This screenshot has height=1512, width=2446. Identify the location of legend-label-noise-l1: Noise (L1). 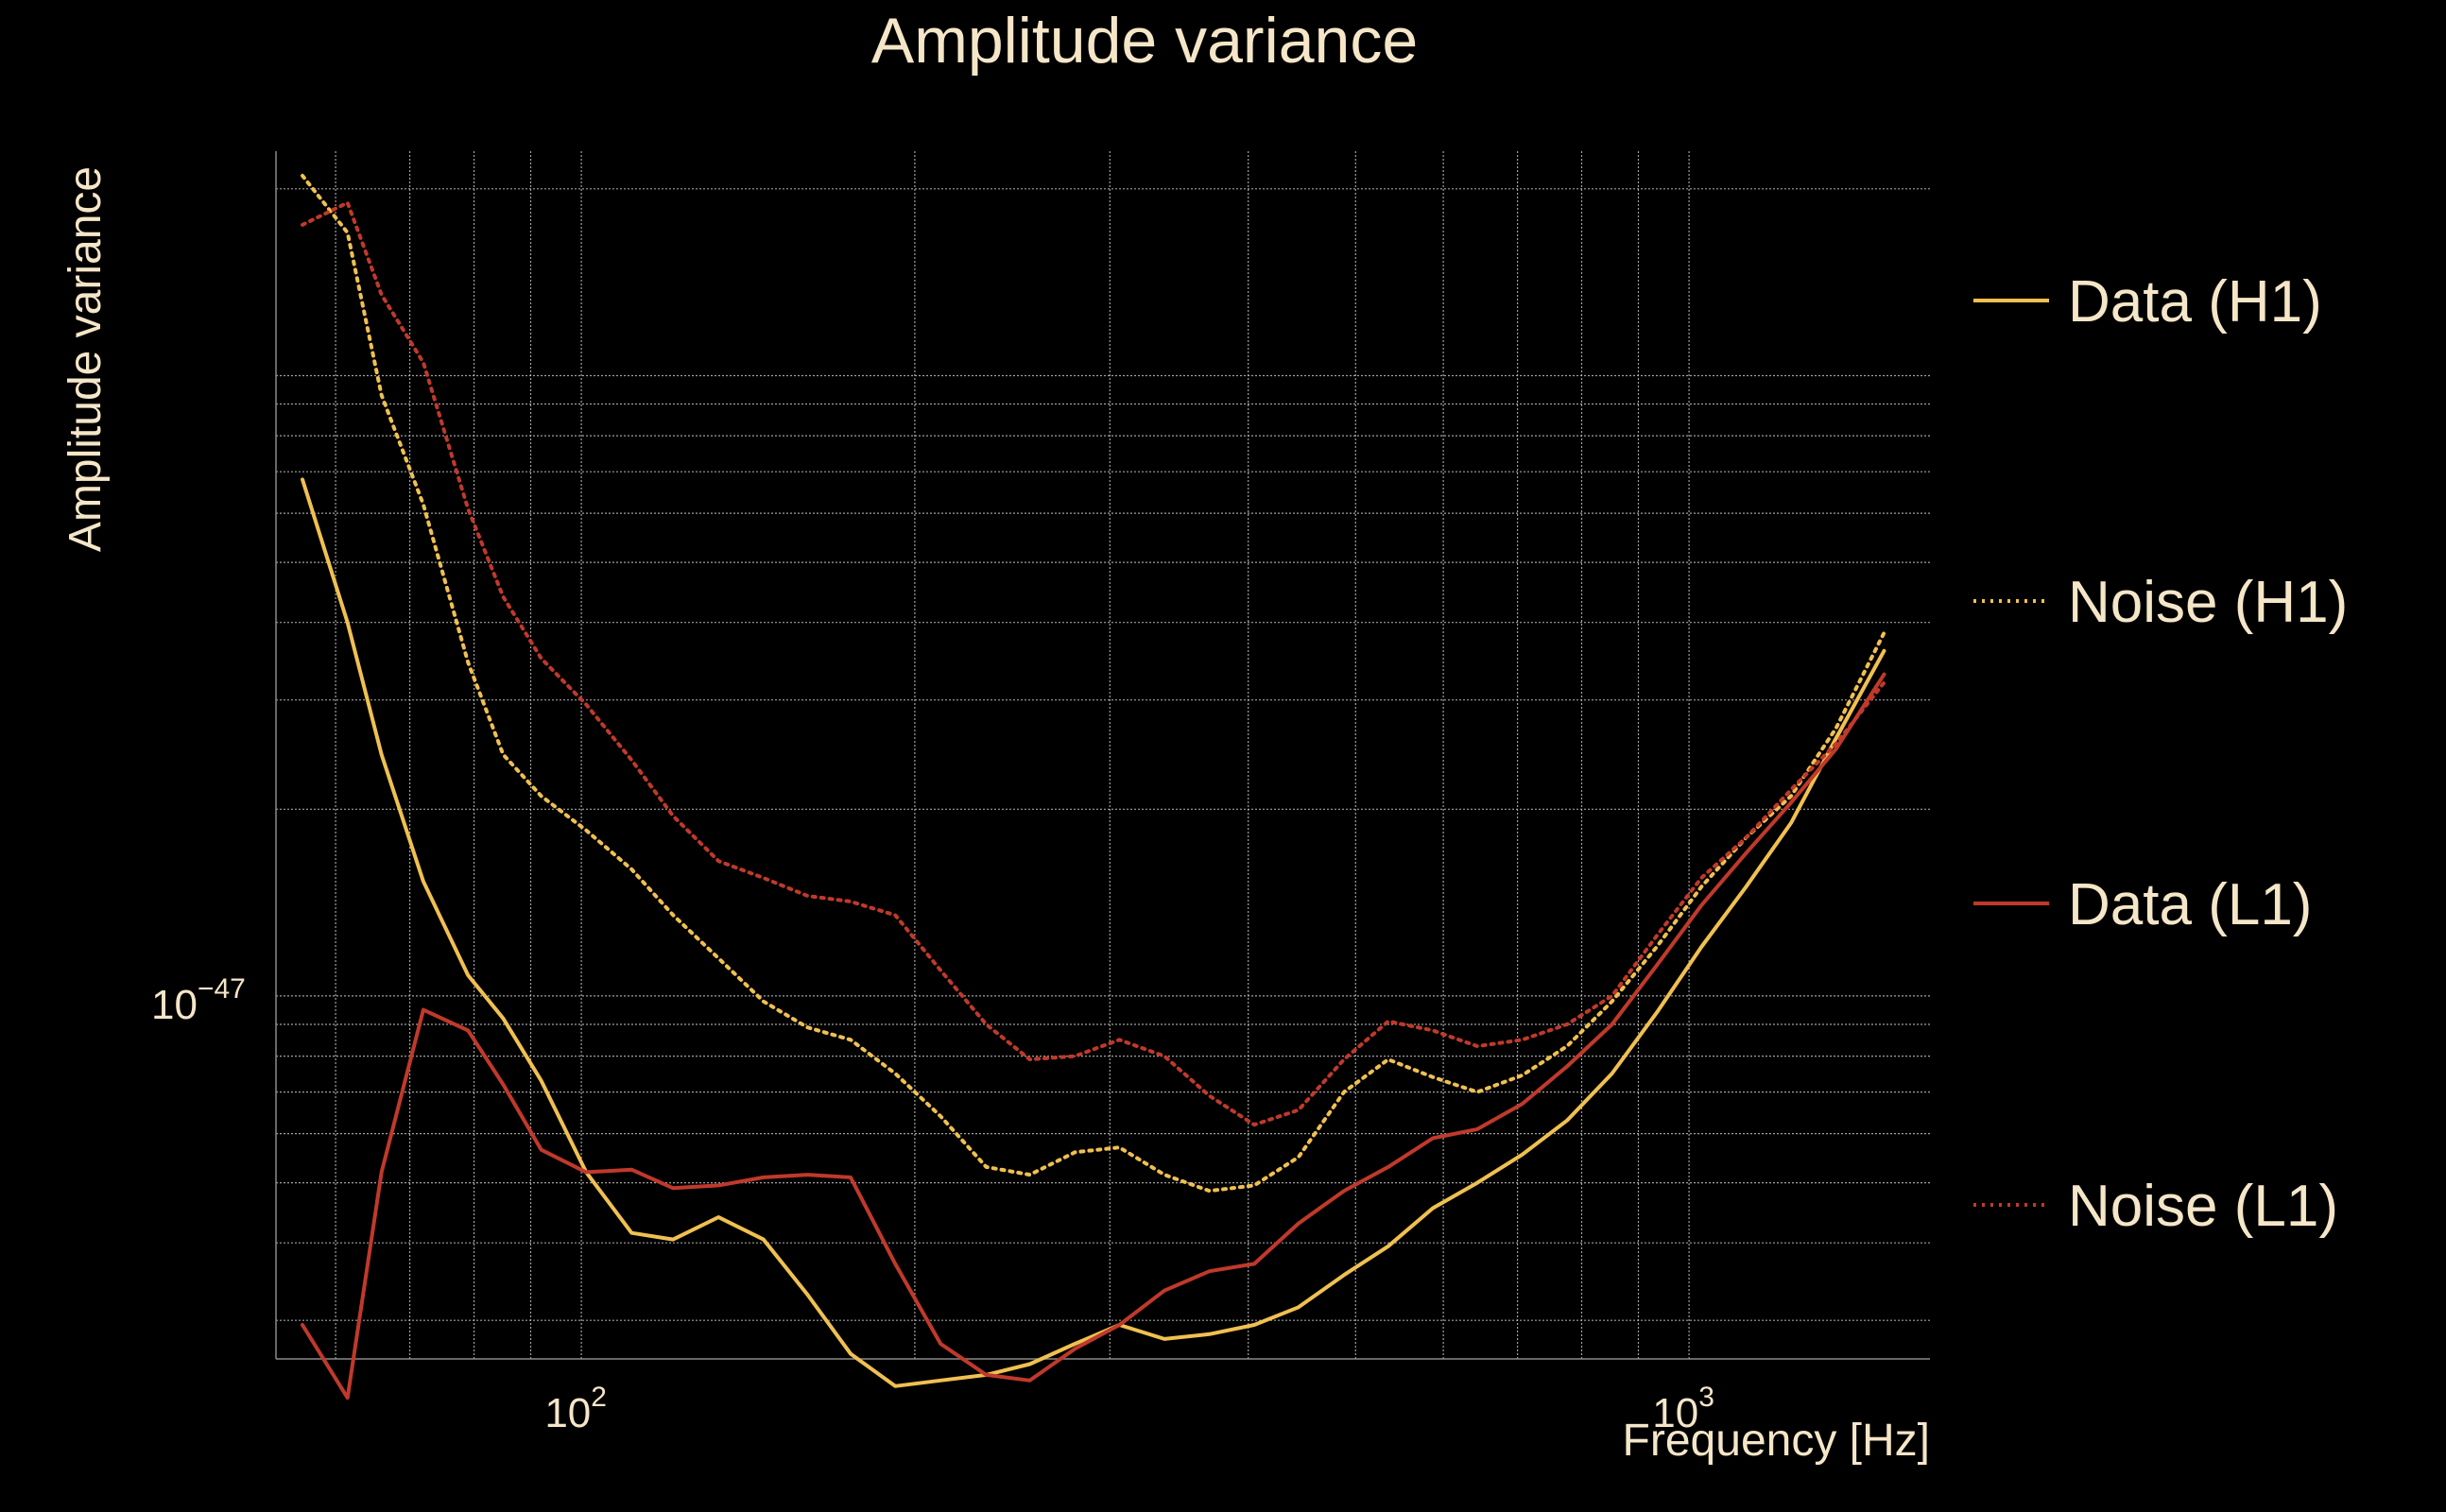
(2203, 1206).